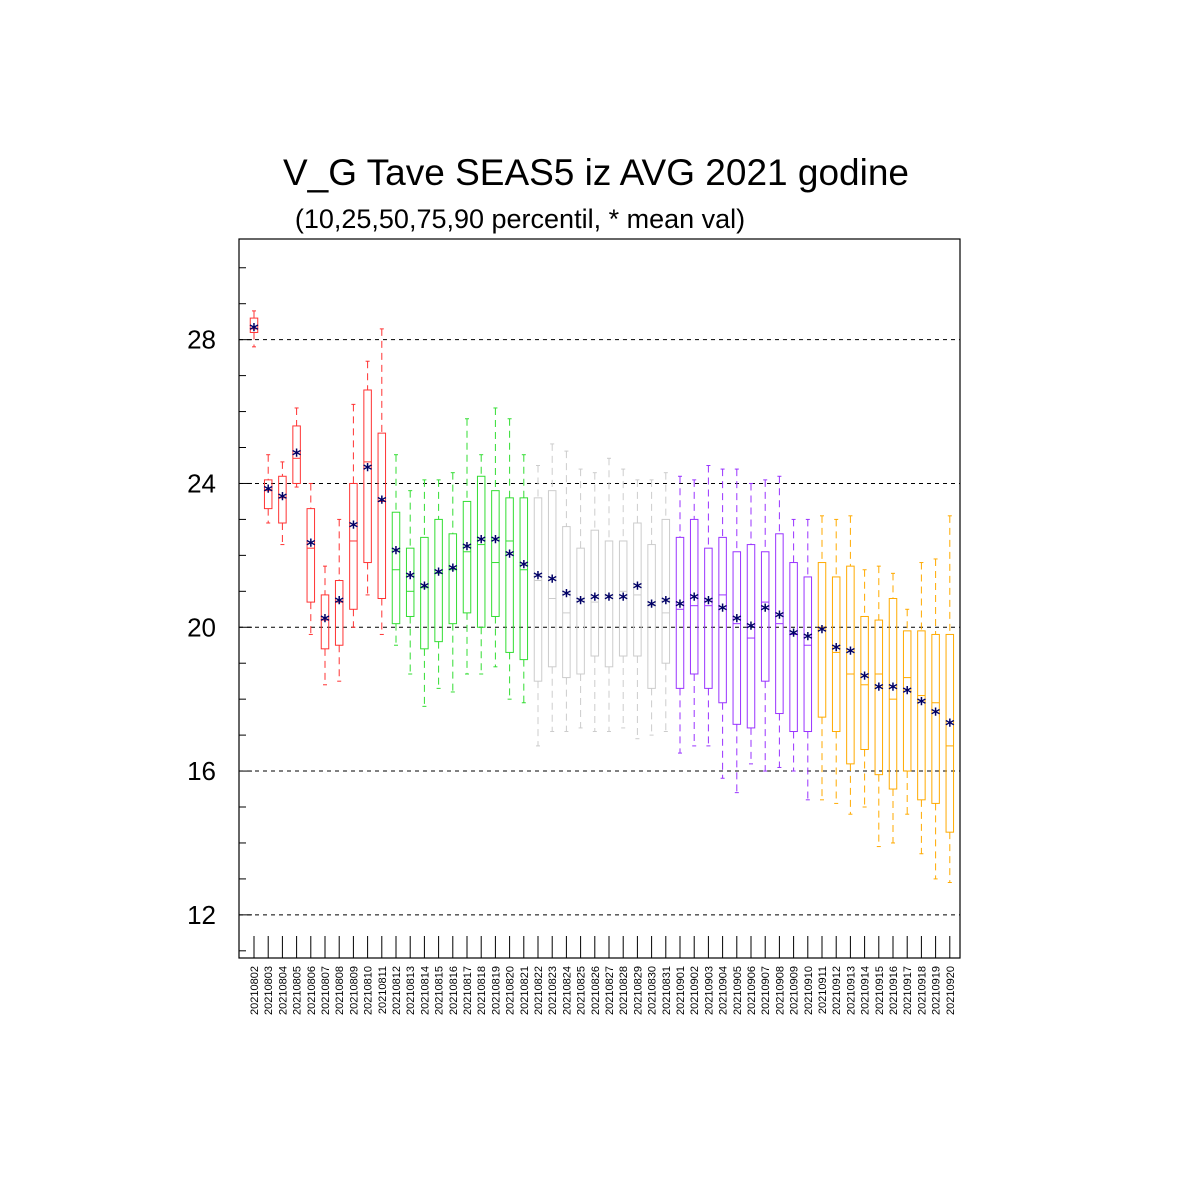 Image resolution: width=1200 pixels, height=1200 pixels. Describe the element at coordinates (667, 990) in the screenshot. I see `x-tick-label: 20210831` at that location.